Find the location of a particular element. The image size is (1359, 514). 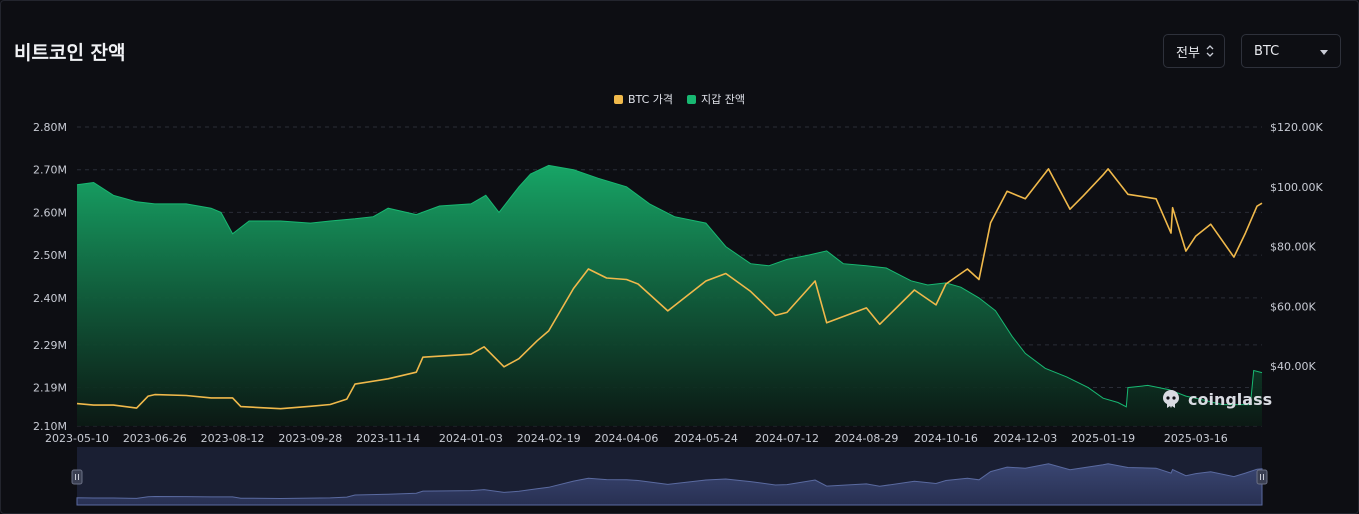

coin-select-value: BTC is located at coordinates (1267, 51).